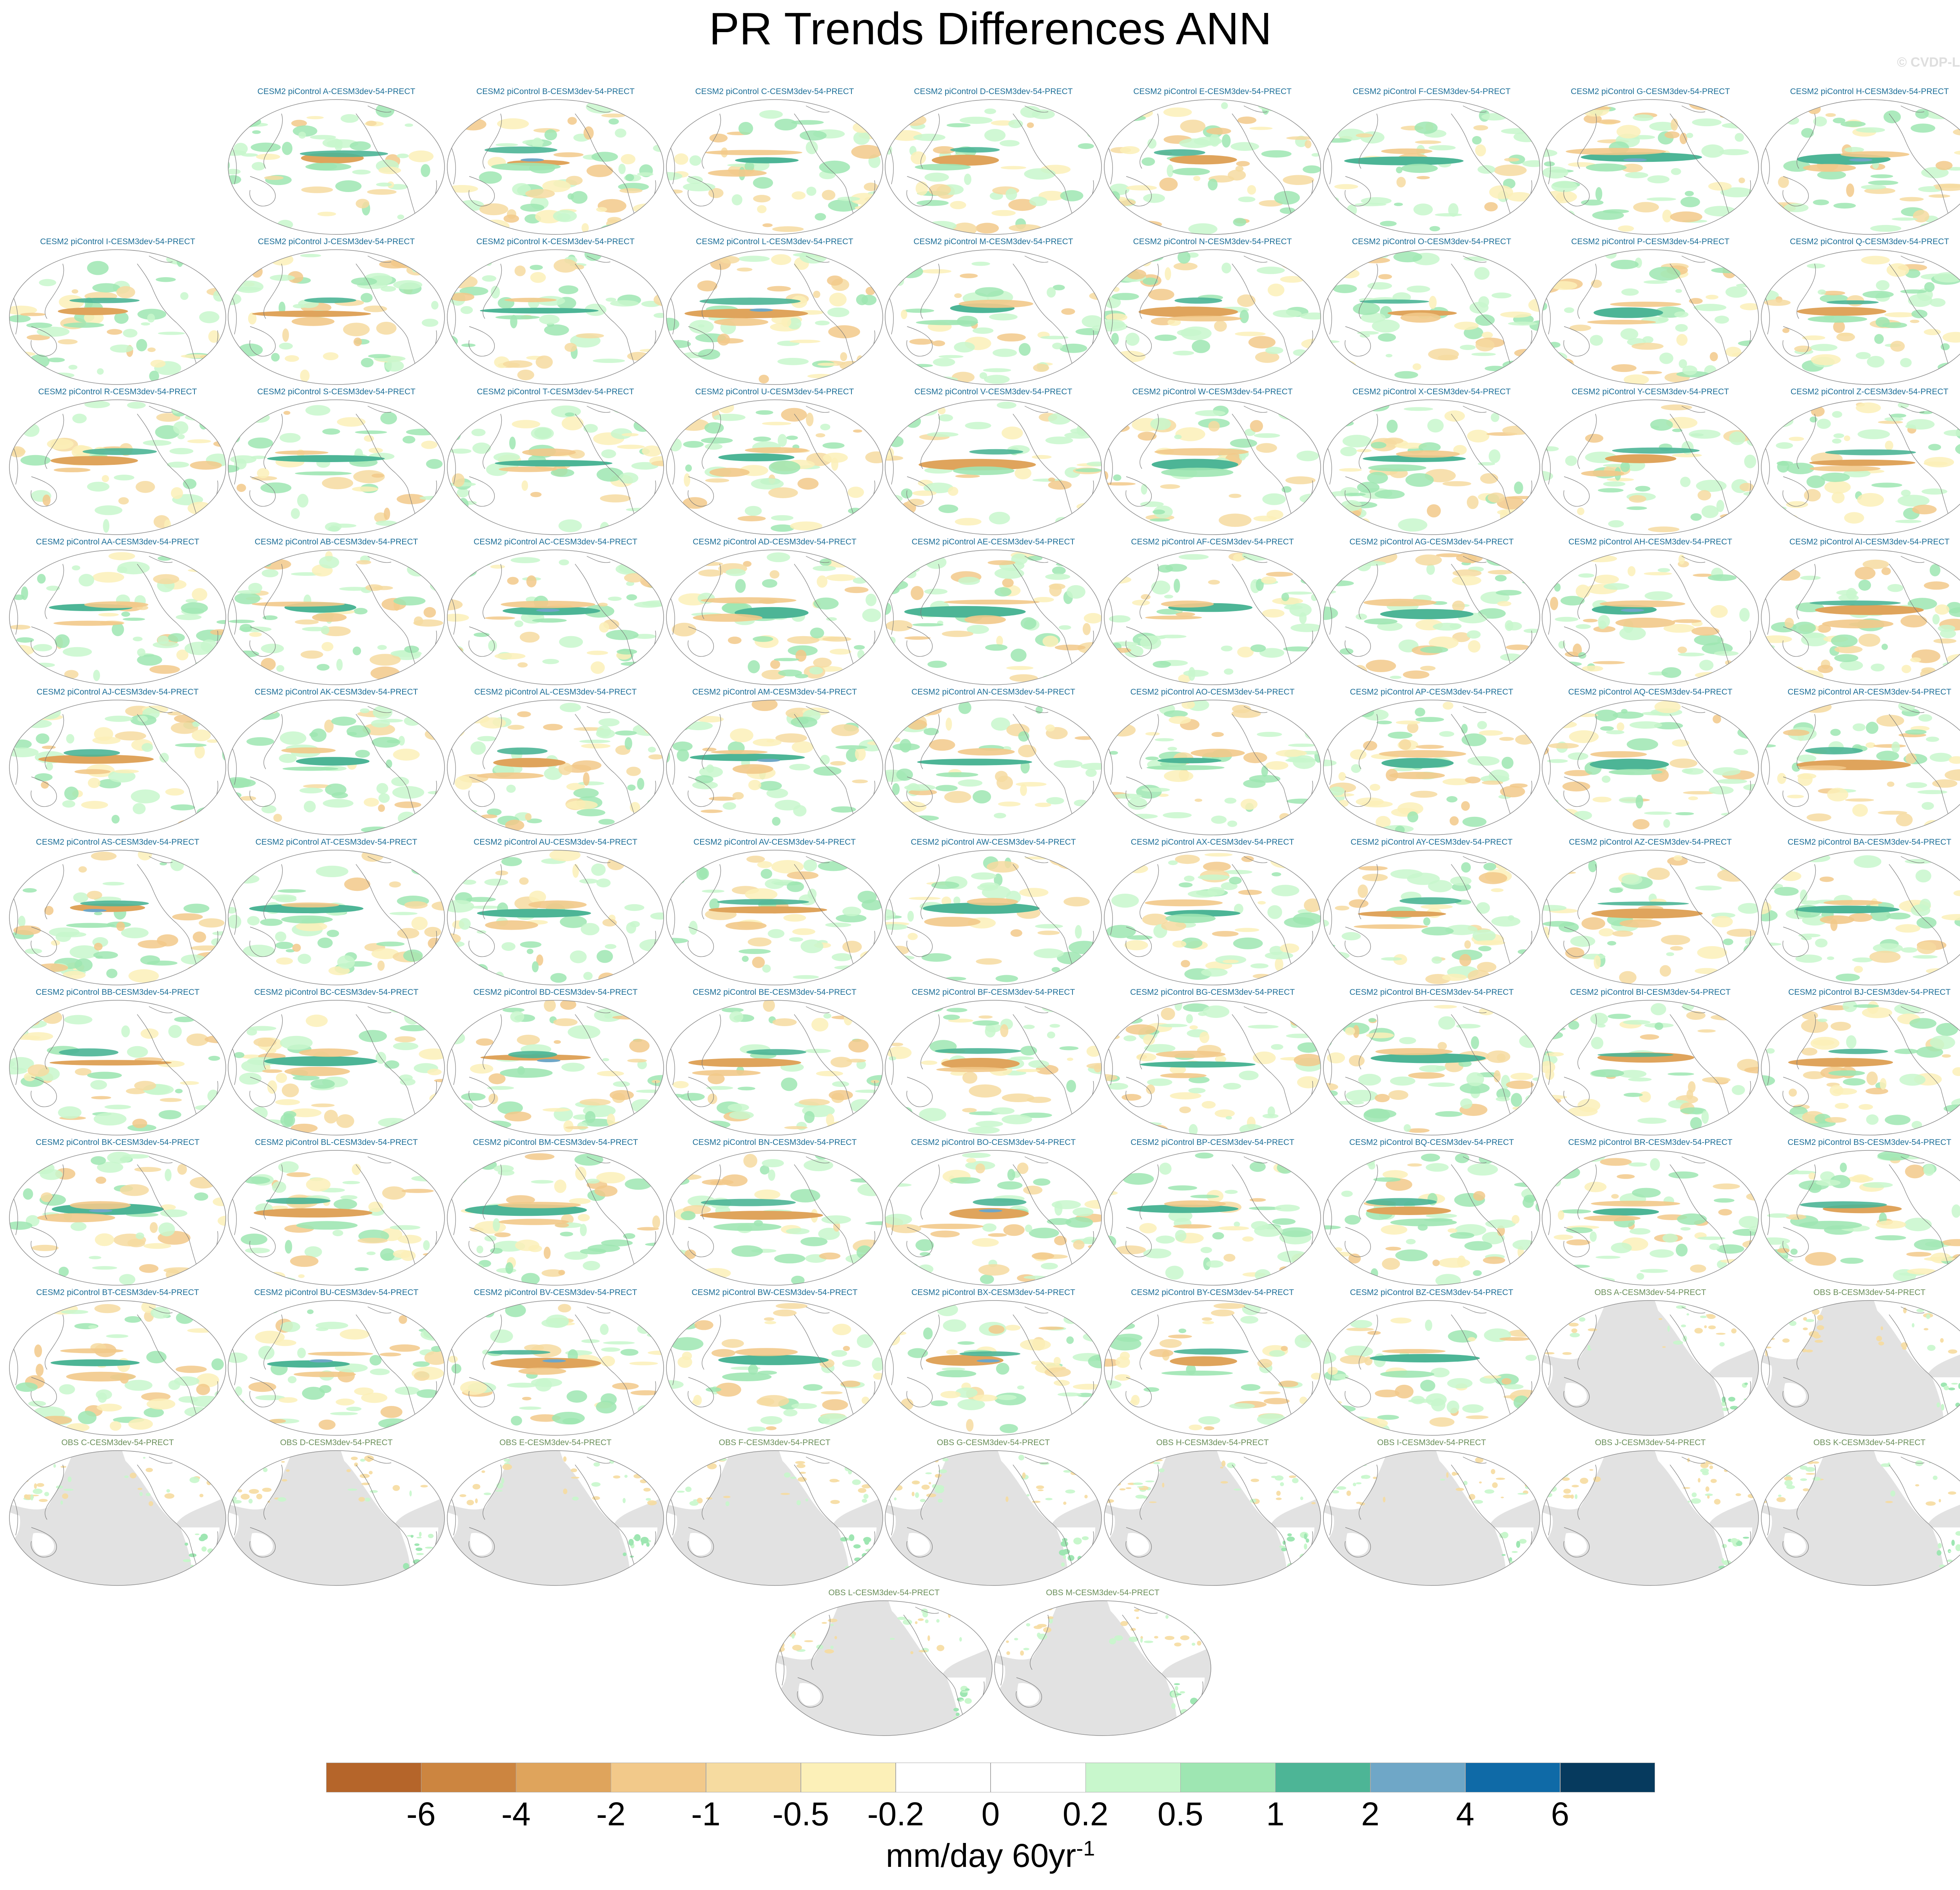 This screenshot has width=1960, height=1890. Describe the element at coordinates (993, 762) in the screenshot. I see `map-panel: CESM2 piControl AN-CESM3dev-54-PRECT` at that location.